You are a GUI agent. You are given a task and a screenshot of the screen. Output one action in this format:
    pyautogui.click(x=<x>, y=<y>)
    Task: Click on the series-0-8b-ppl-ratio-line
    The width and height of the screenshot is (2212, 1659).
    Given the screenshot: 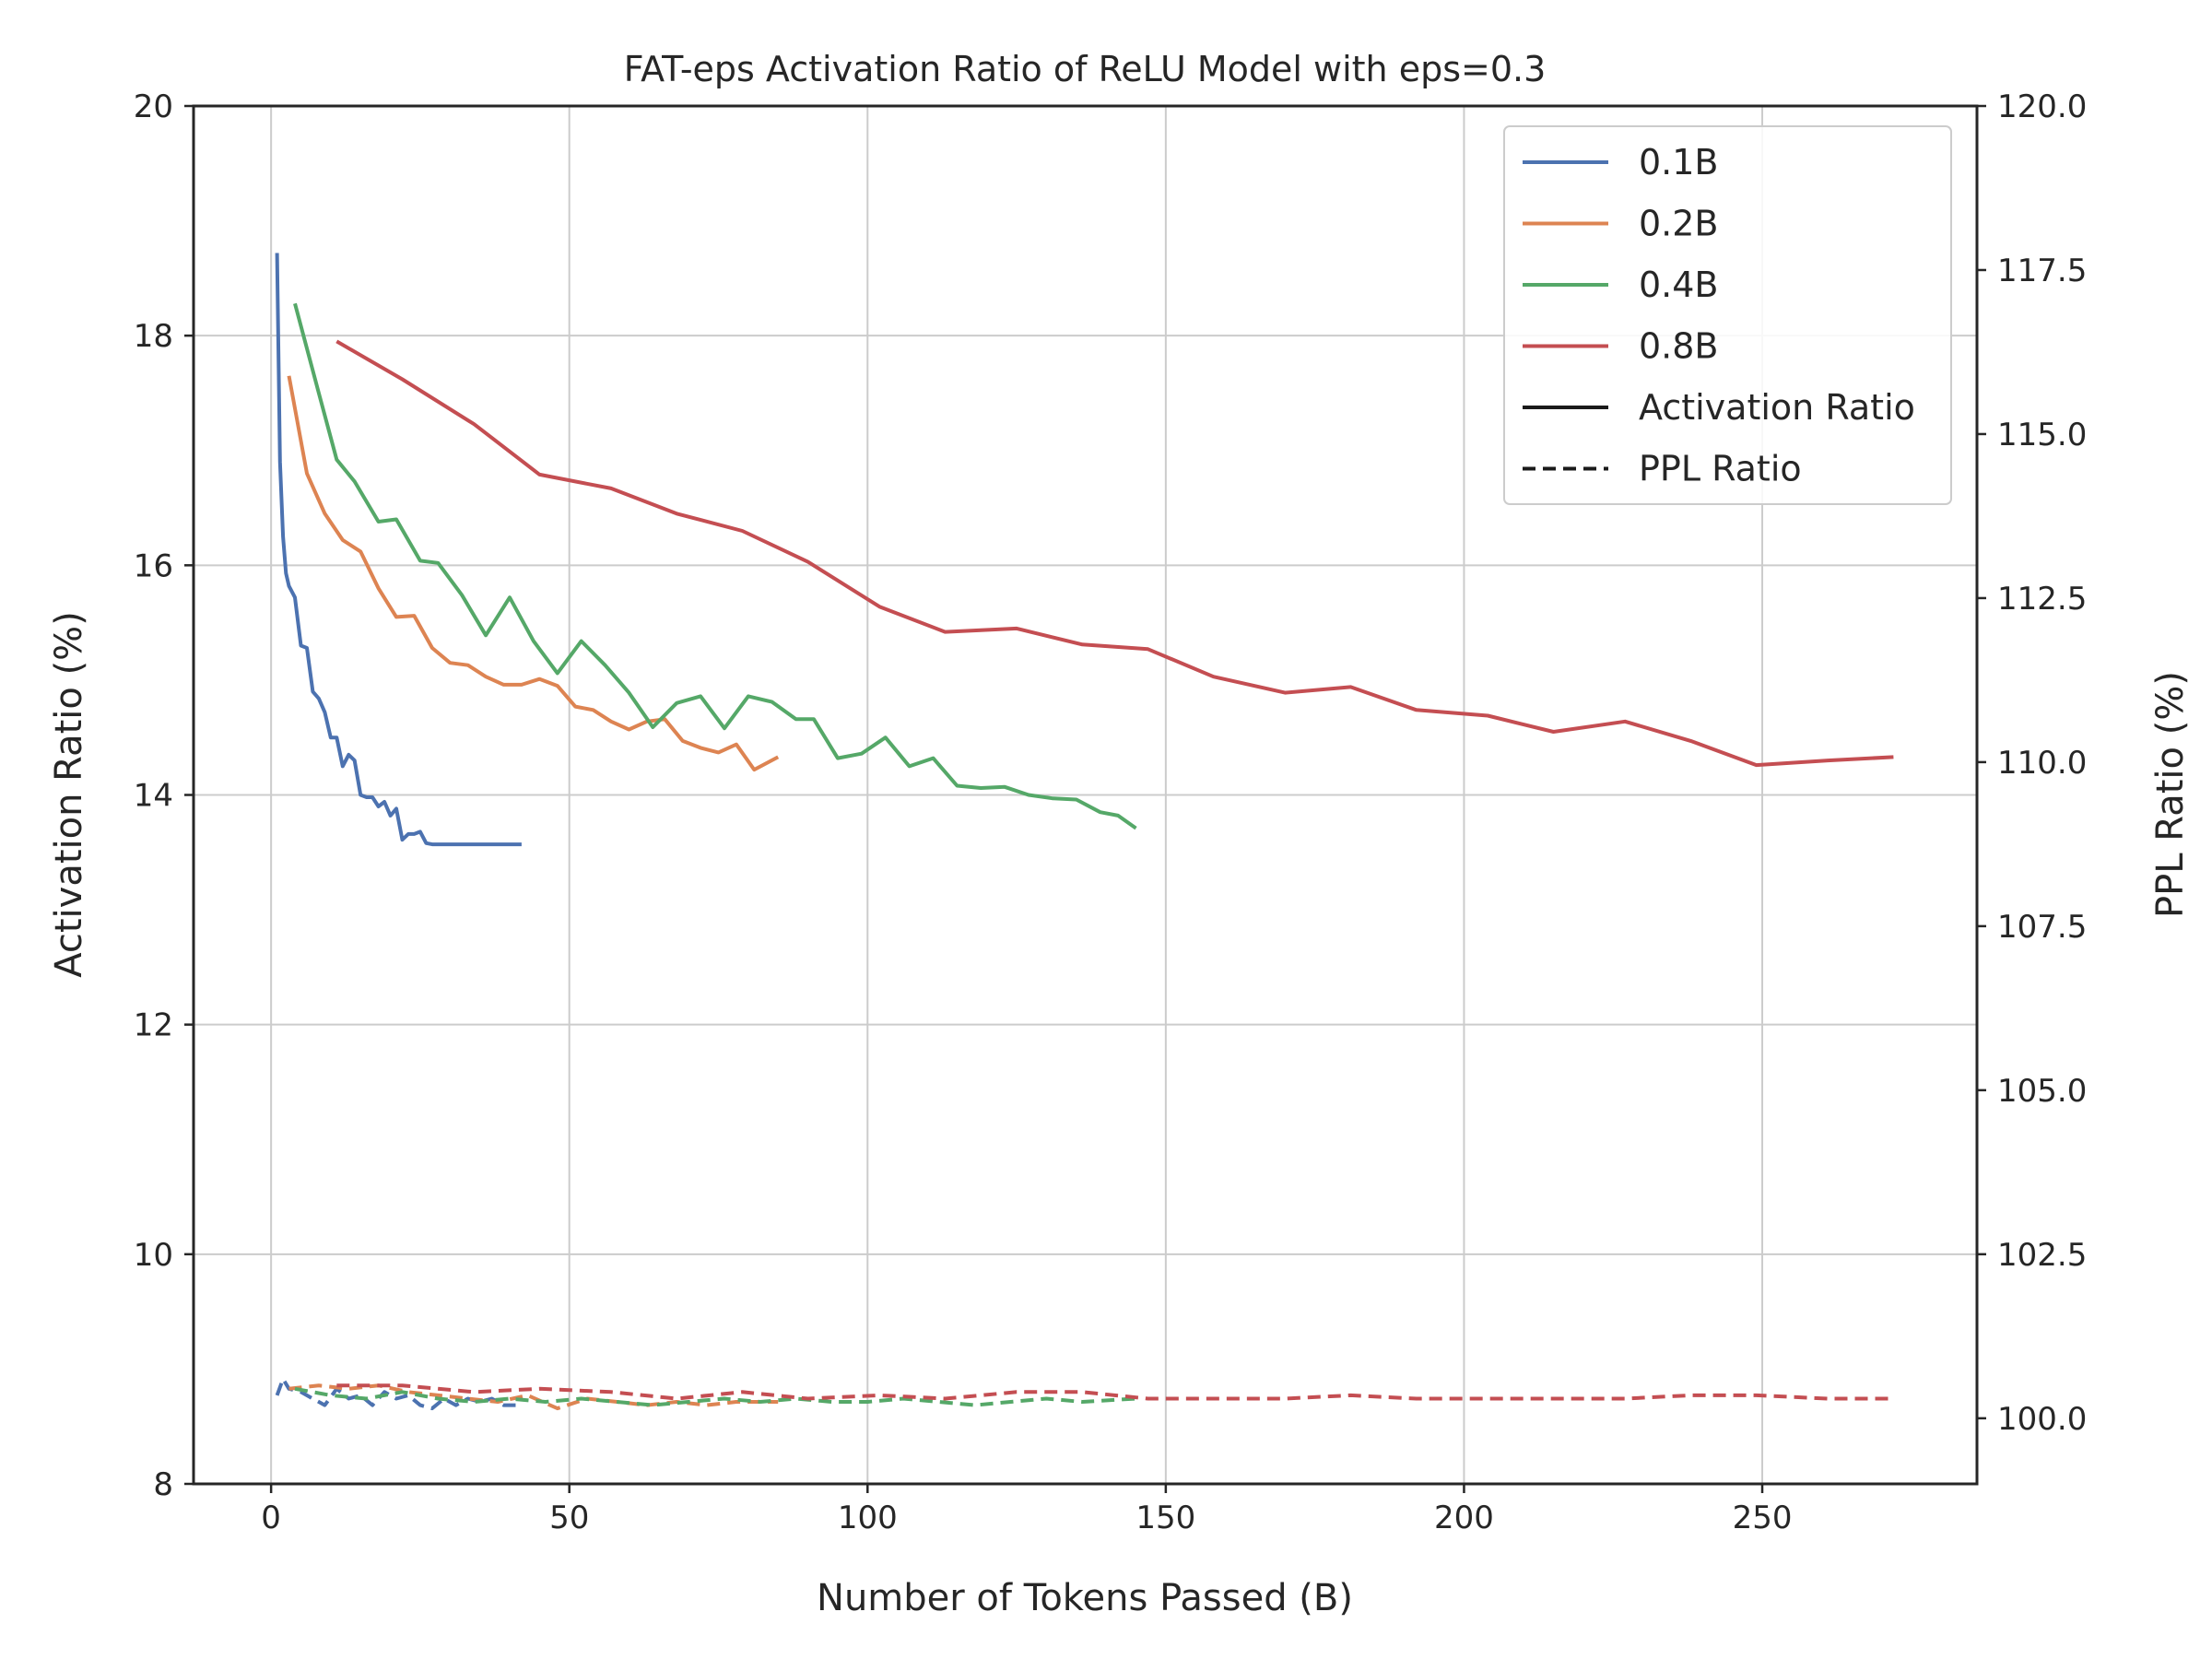 What is the action you would take?
    pyautogui.click(x=1115, y=1392)
    